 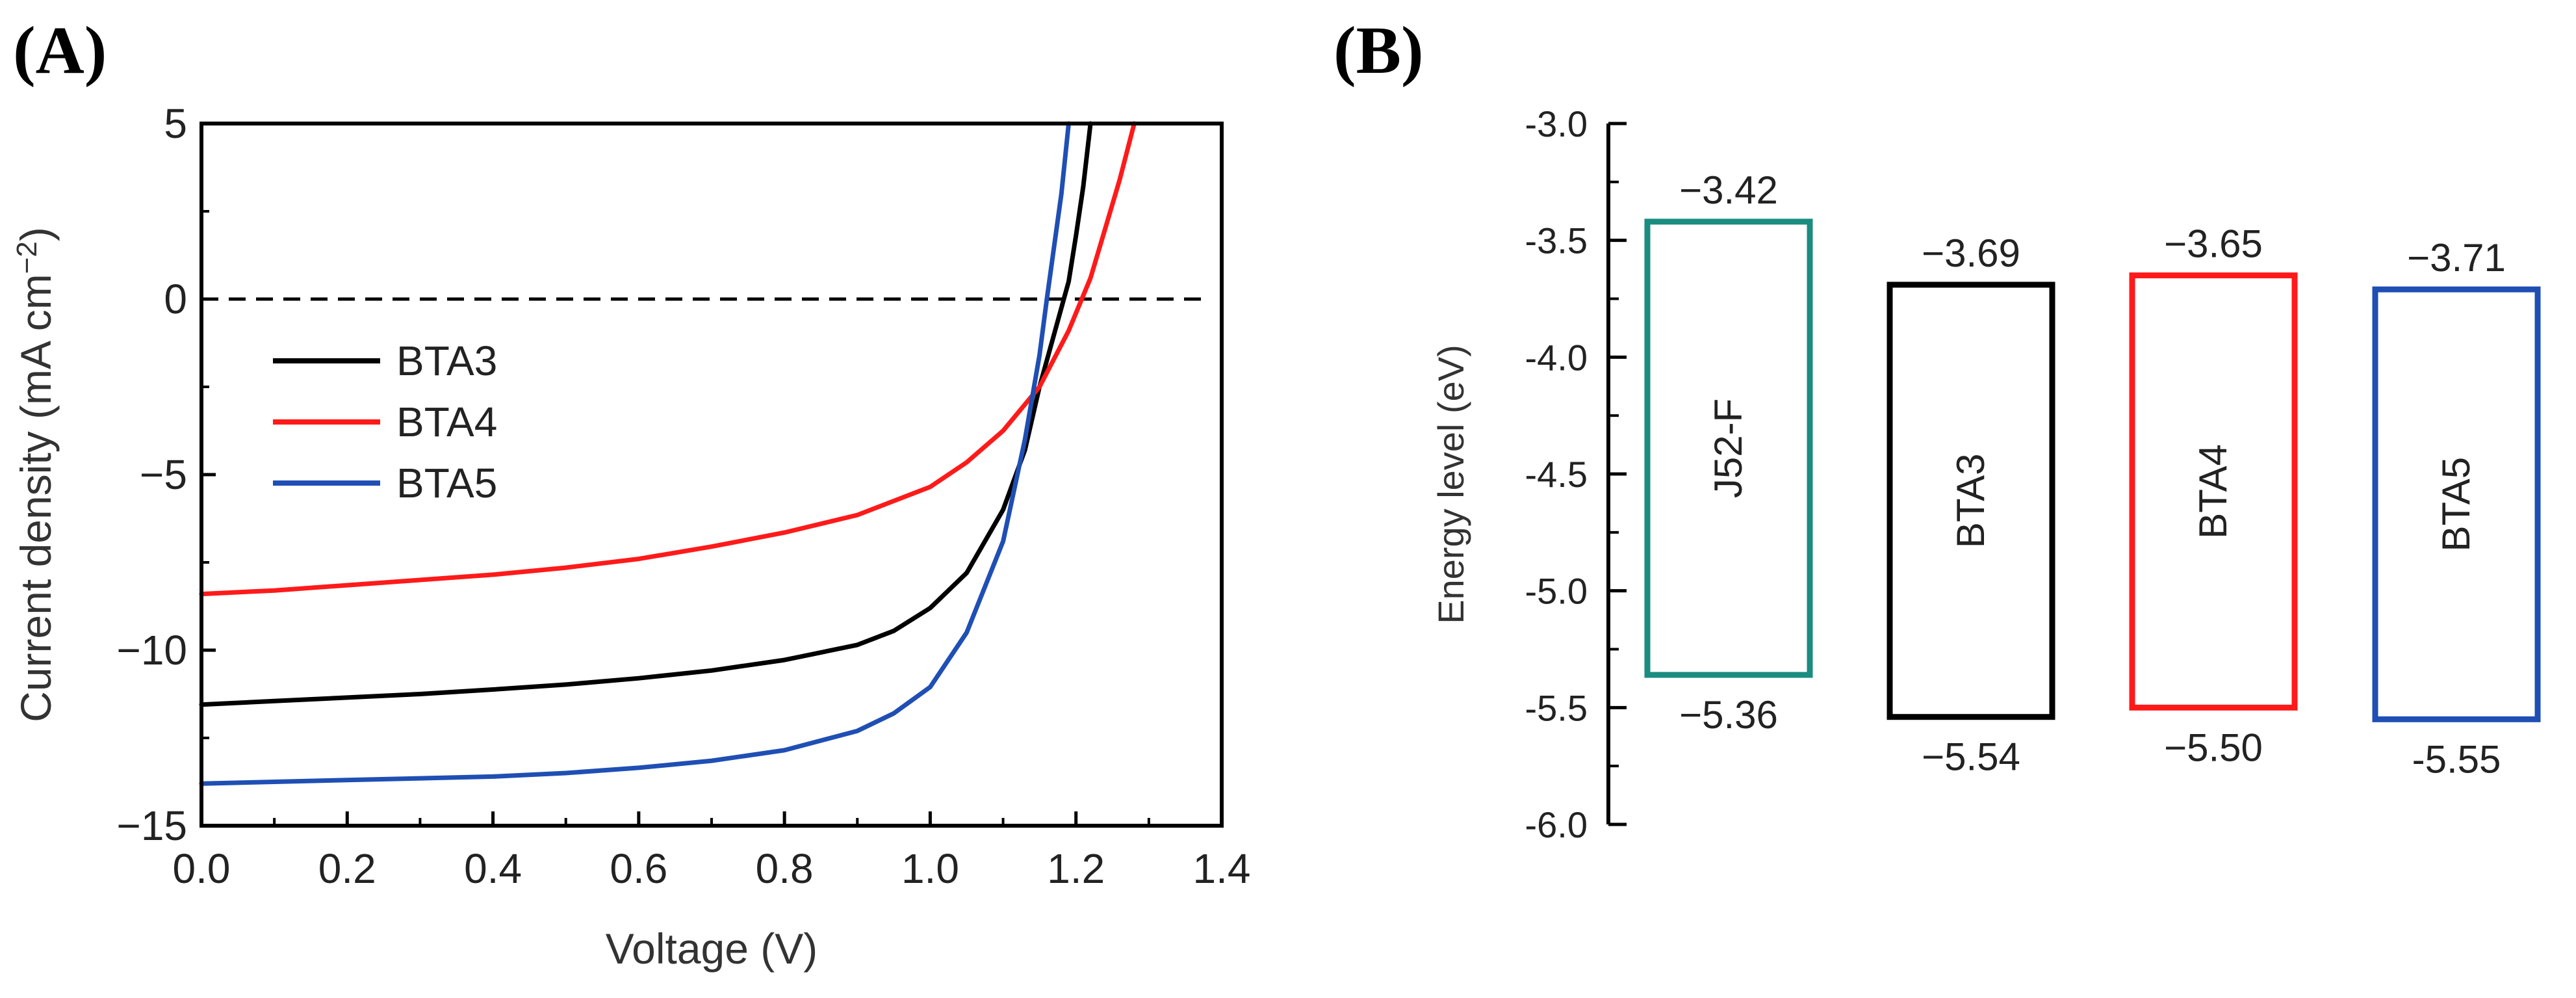 I want to click on x-tick-label: 1.0, so click(x=930, y=868).